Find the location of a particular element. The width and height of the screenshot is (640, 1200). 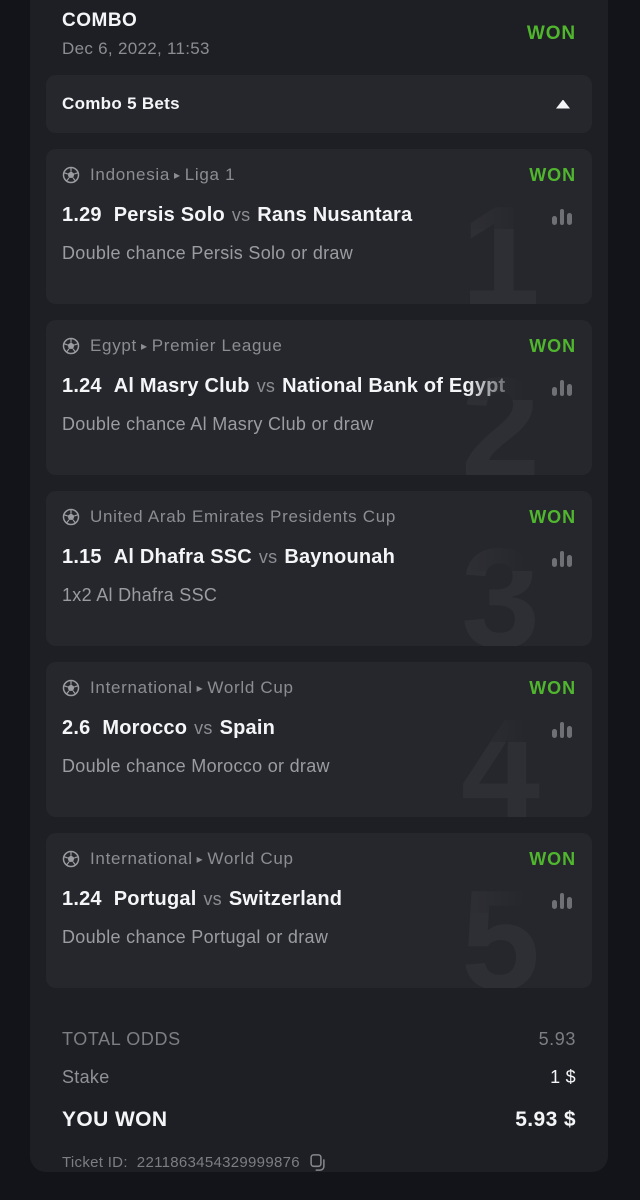

stake-row: Stake 1 $ is located at coordinates (319, 1077).